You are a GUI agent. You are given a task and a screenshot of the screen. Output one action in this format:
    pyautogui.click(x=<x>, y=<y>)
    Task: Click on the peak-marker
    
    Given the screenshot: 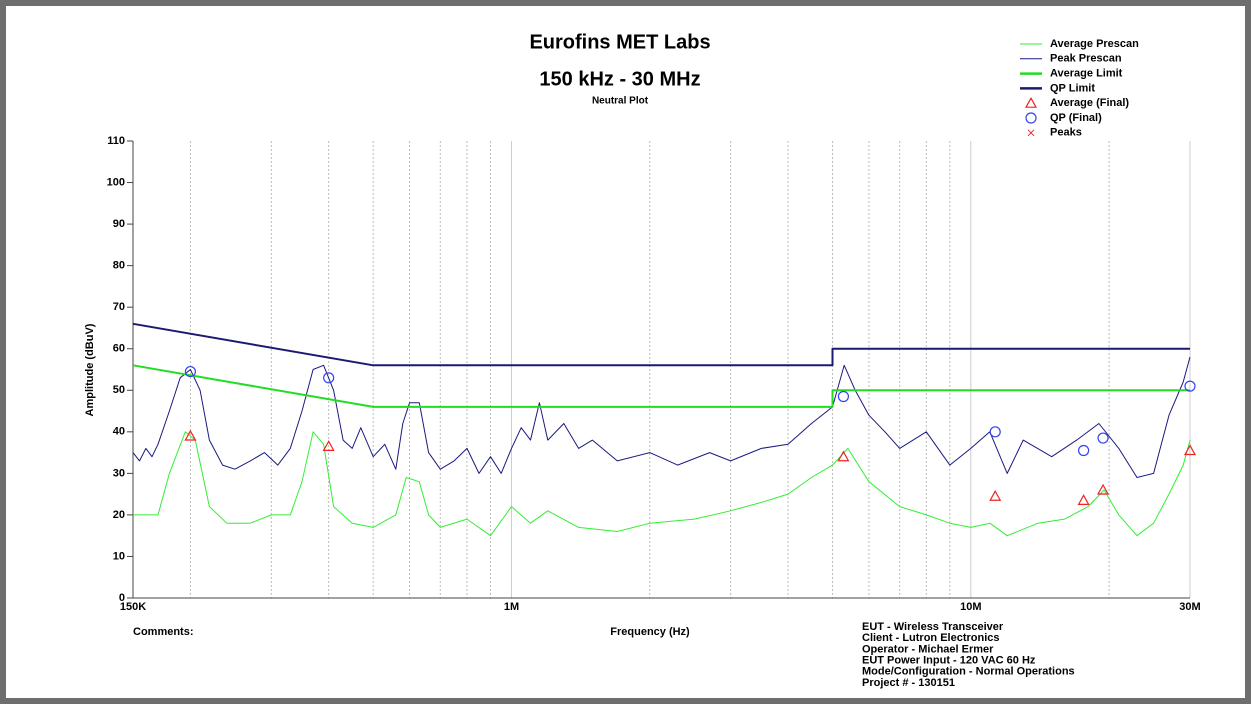 What is the action you would take?
    pyautogui.click(x=1031, y=133)
    